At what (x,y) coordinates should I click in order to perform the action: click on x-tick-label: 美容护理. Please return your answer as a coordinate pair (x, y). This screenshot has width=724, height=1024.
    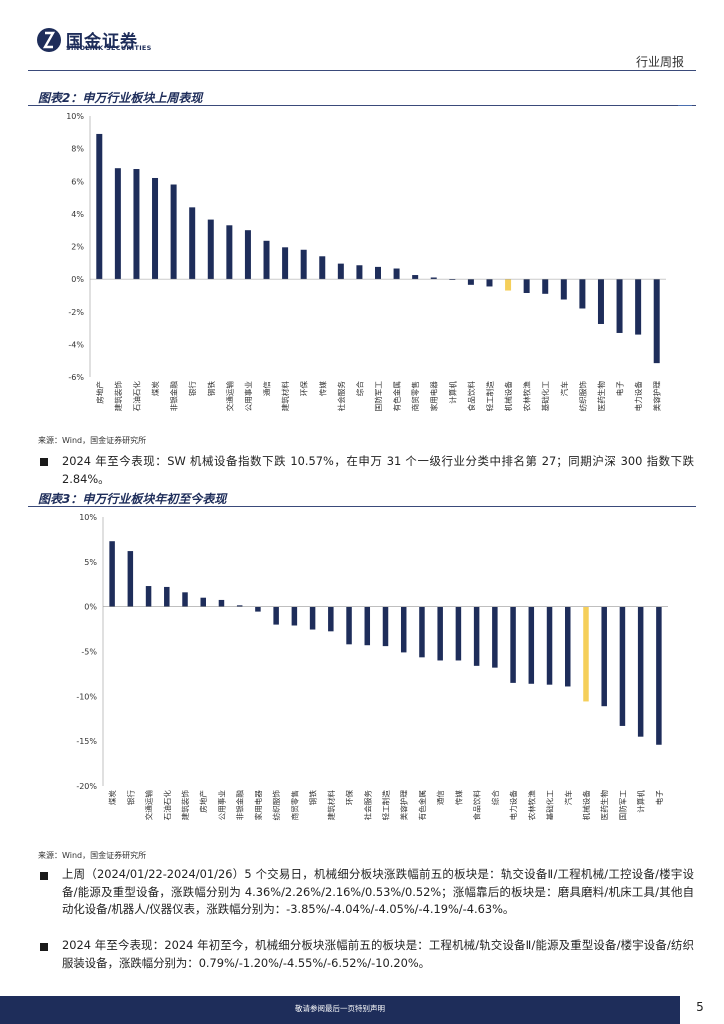
    Looking at the image, I should click on (404, 805).